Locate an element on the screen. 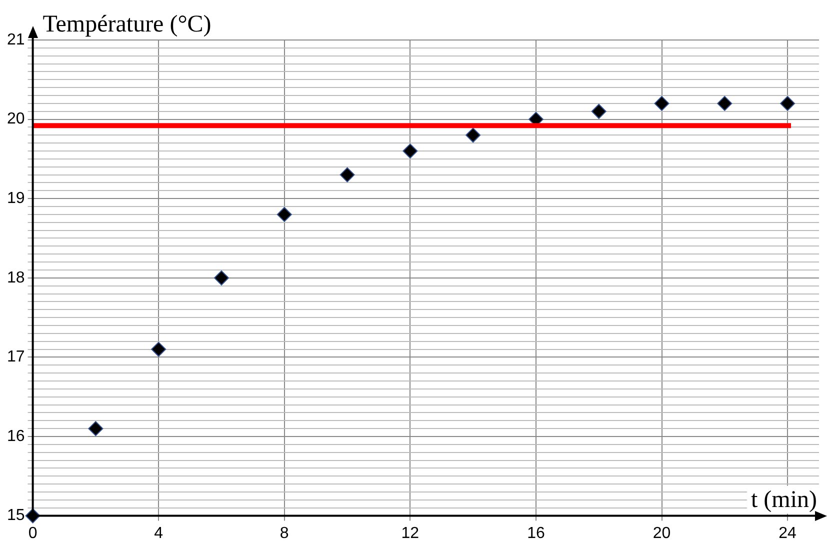  x-tick-label: 8 is located at coordinates (284, 533).